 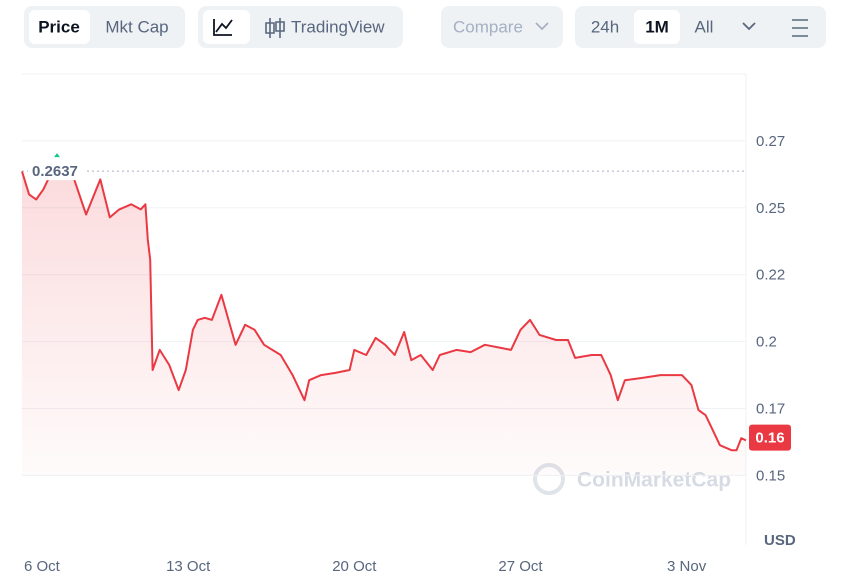 What do you see at coordinates (542, 26) in the screenshot?
I see `chevron` at bounding box center [542, 26].